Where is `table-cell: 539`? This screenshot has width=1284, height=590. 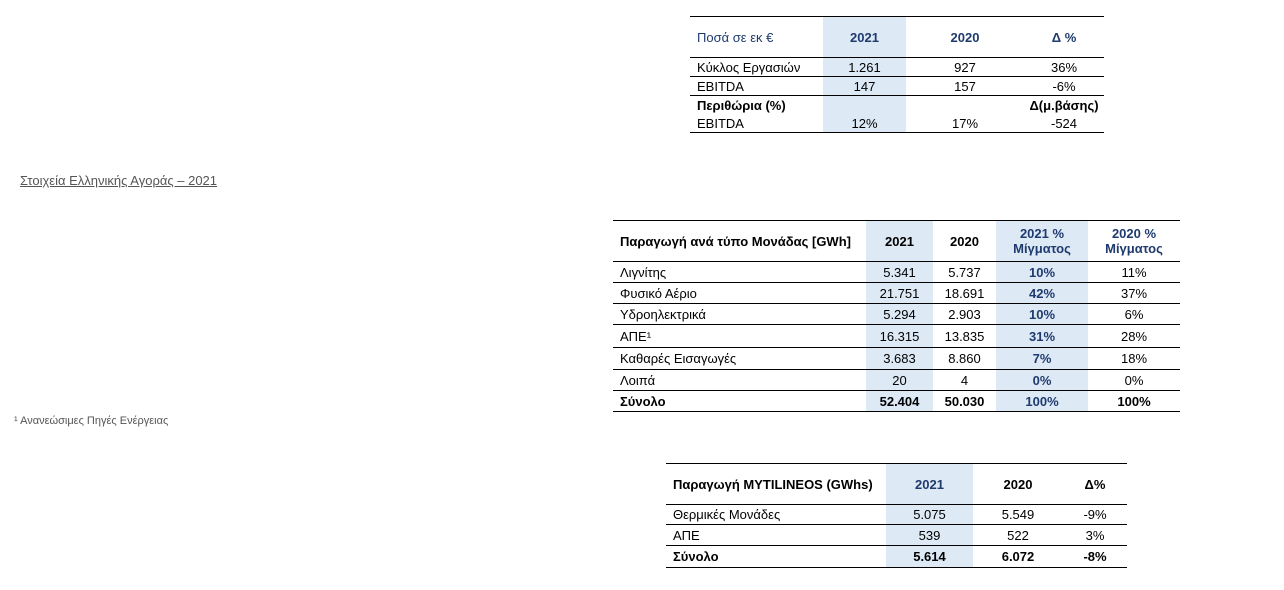
table-cell: 539 is located at coordinates (929, 535).